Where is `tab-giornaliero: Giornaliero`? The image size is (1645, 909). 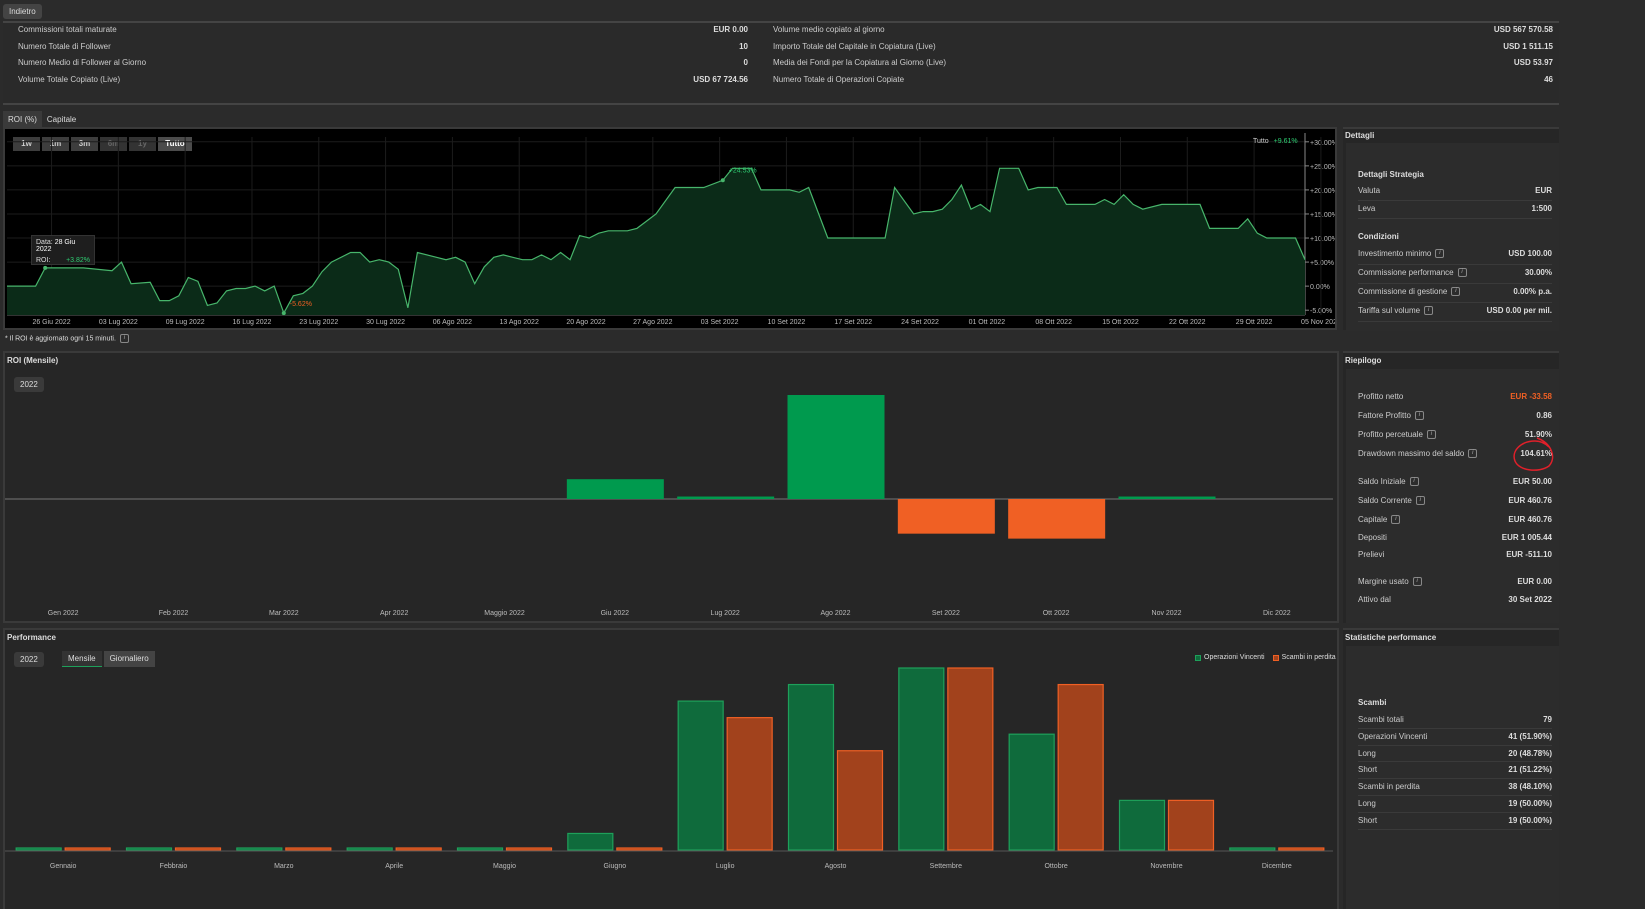 tab-giornaliero: Giornaliero is located at coordinates (129, 659).